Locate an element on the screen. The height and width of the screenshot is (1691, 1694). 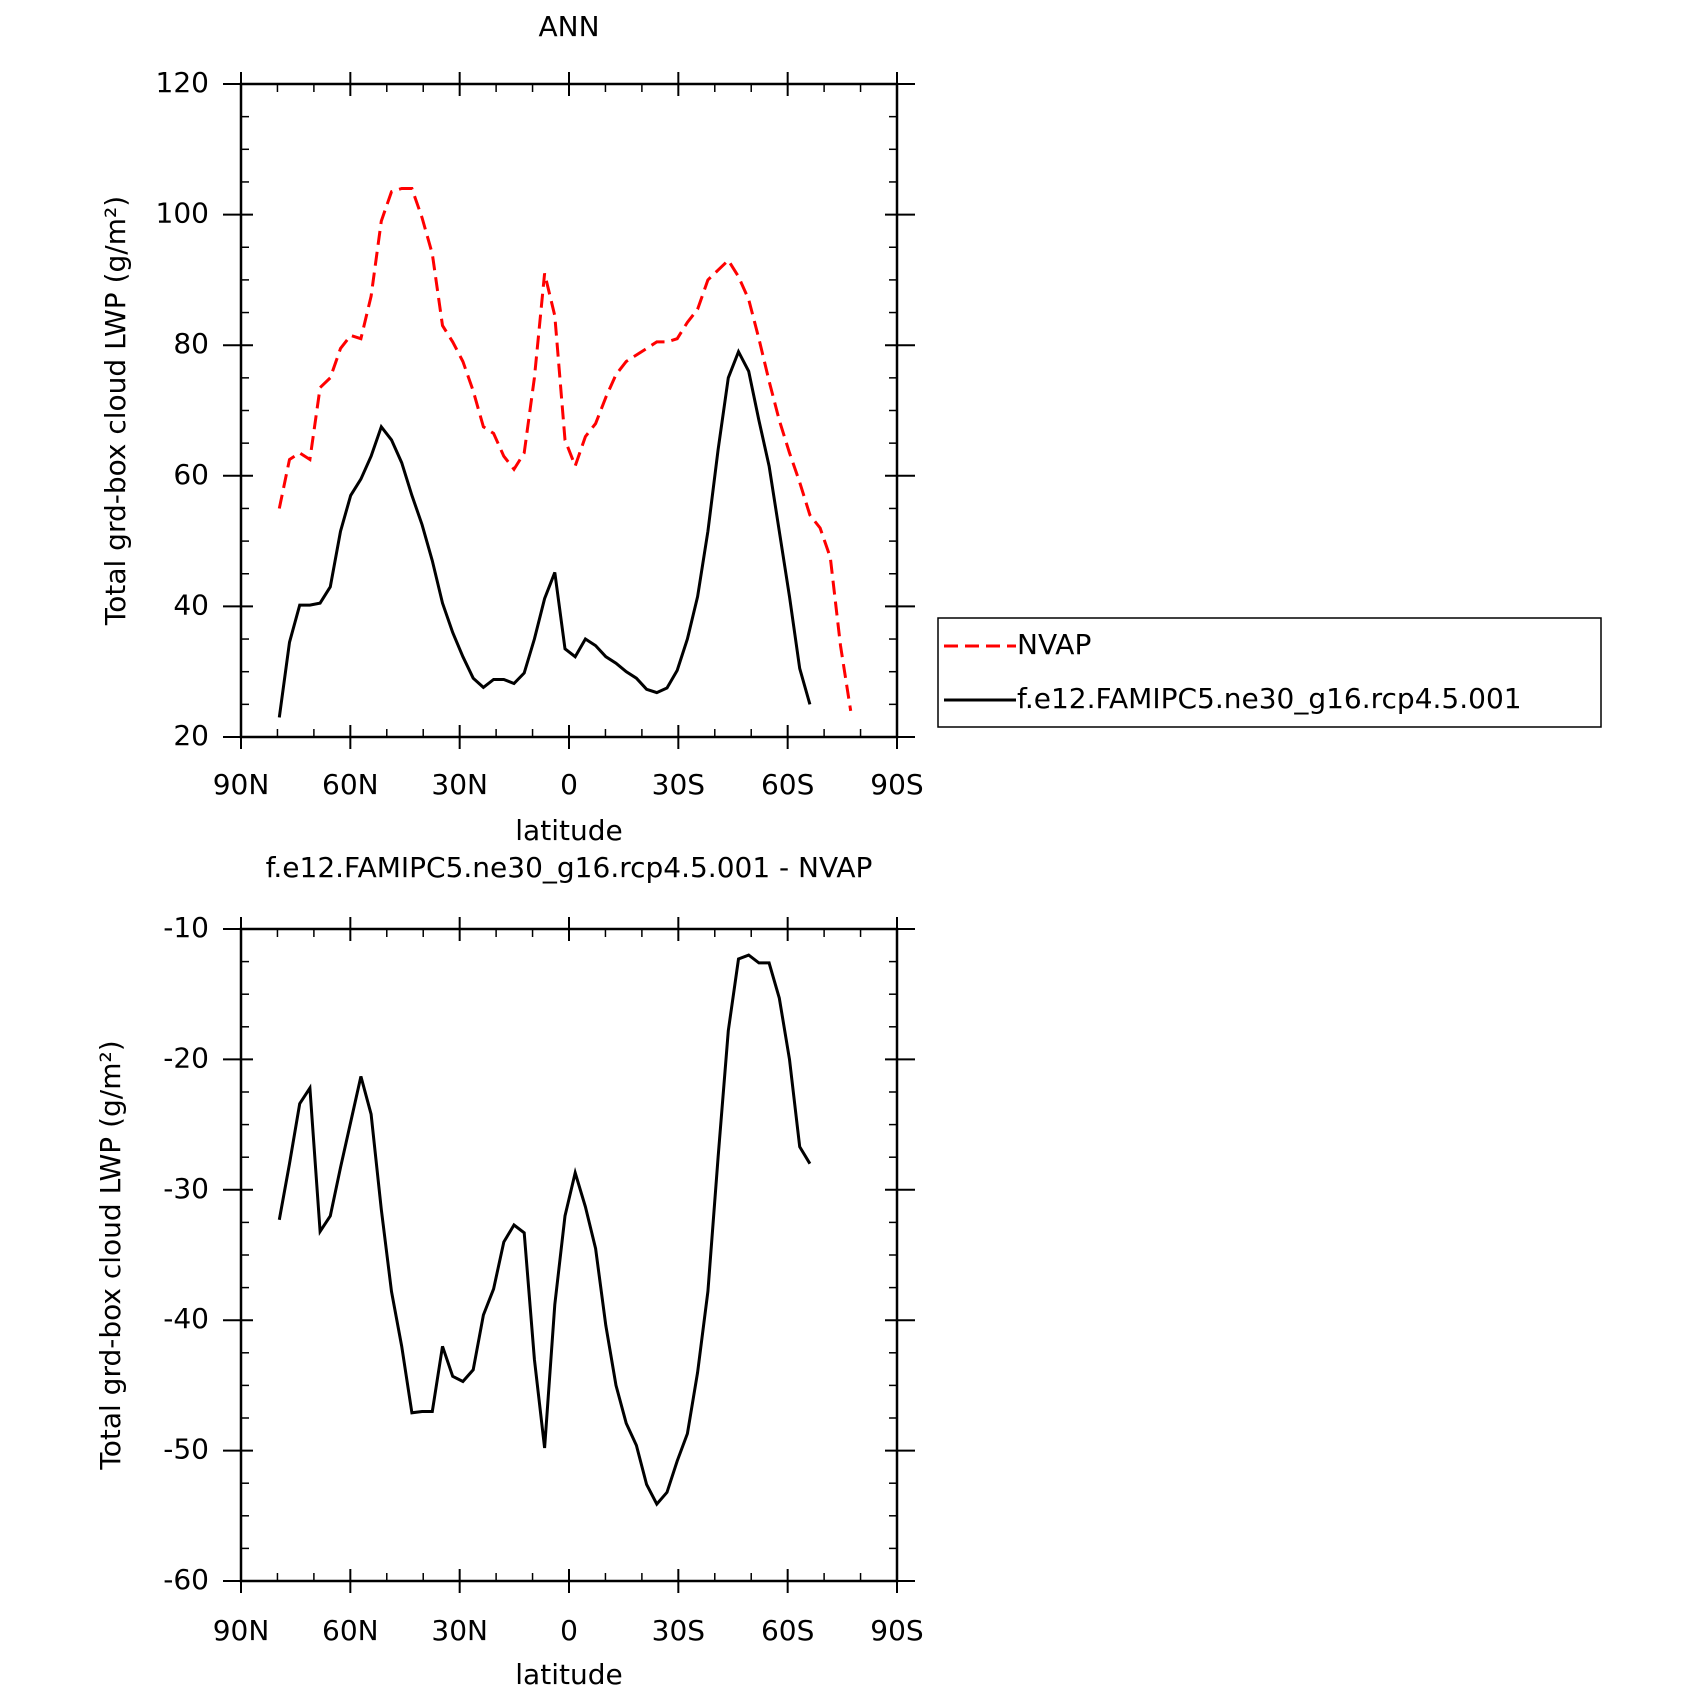
chart-title: ANN is located at coordinates (568, 26).